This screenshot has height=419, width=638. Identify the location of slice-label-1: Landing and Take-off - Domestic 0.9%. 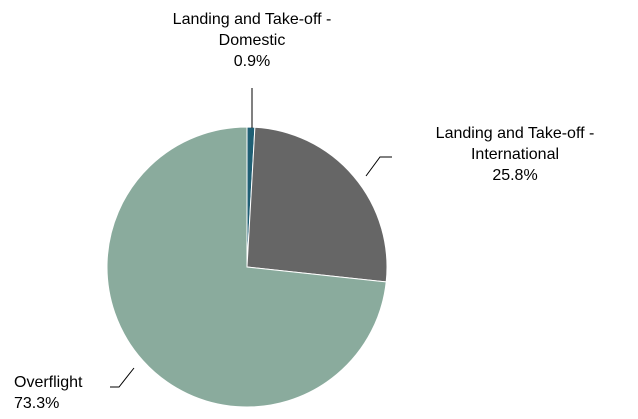
(252, 40).